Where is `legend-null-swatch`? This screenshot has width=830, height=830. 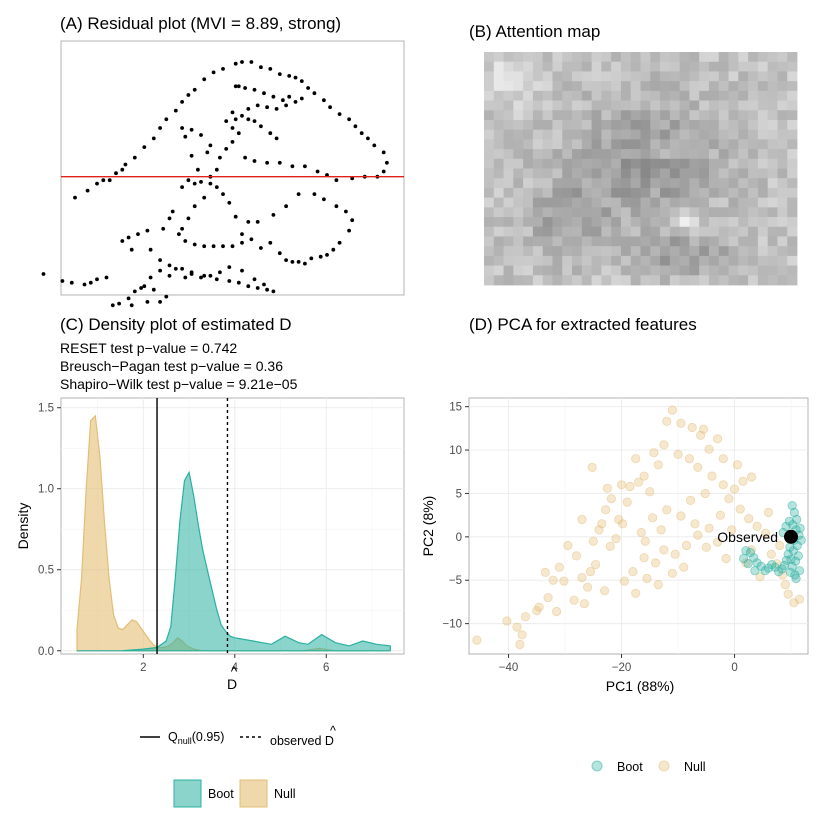
legend-null-swatch is located at coordinates (253, 793).